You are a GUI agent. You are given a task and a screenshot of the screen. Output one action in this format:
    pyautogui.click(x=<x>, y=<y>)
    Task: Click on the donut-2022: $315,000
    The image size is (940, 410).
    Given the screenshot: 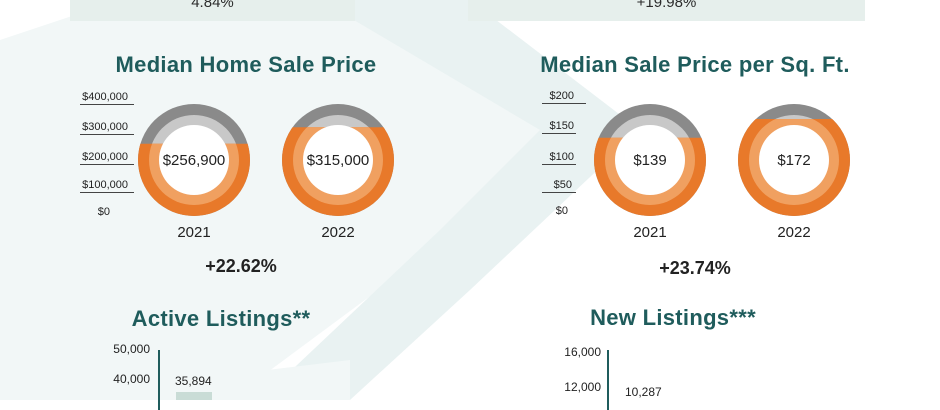 What is the action you would take?
    pyautogui.click(x=338, y=160)
    